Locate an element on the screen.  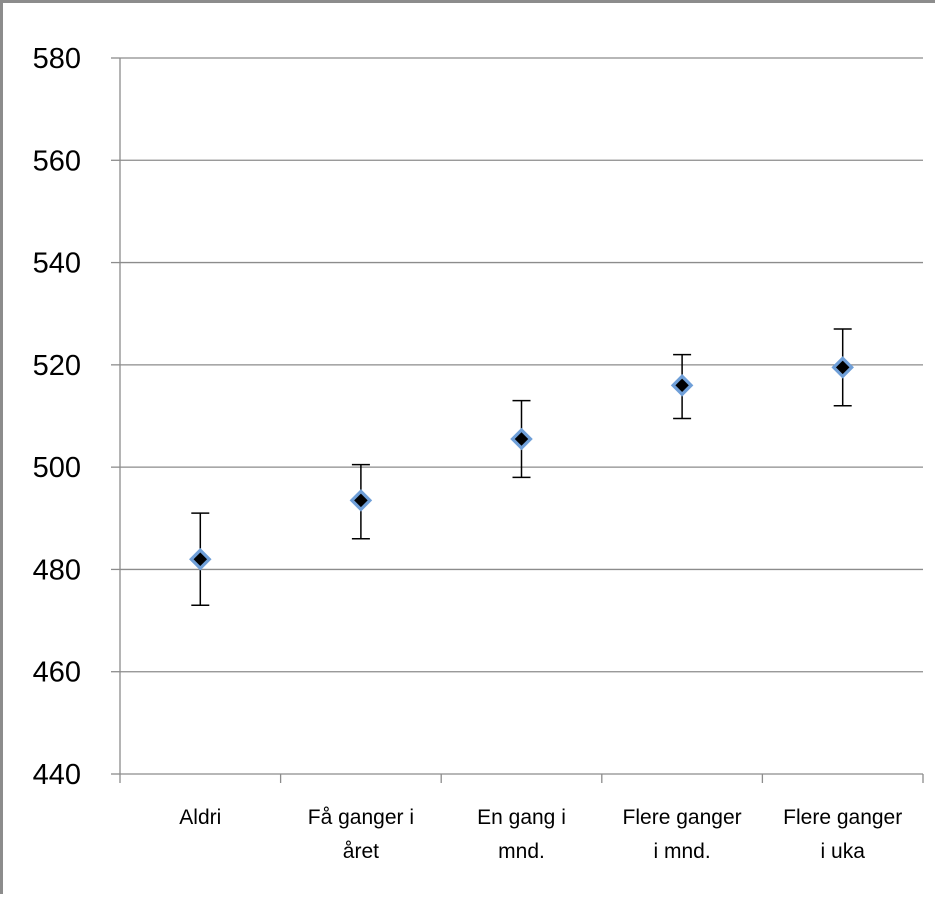
y-tick-label: 520 is located at coordinates (57, 366).